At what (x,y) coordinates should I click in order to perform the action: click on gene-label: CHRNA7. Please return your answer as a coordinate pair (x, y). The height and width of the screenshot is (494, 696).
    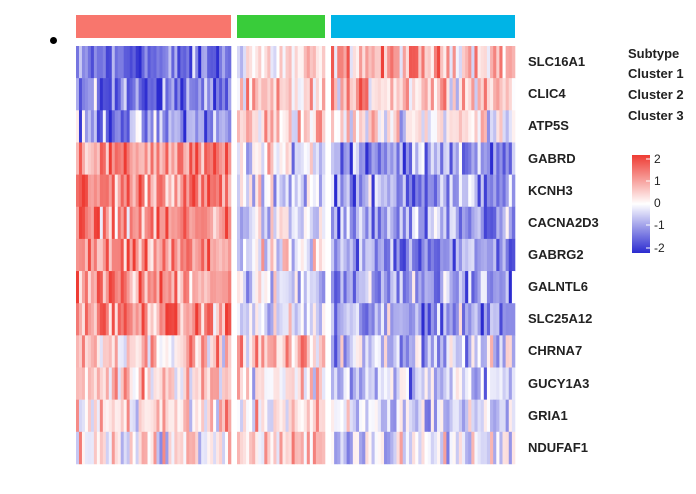
    Looking at the image, I should click on (555, 351).